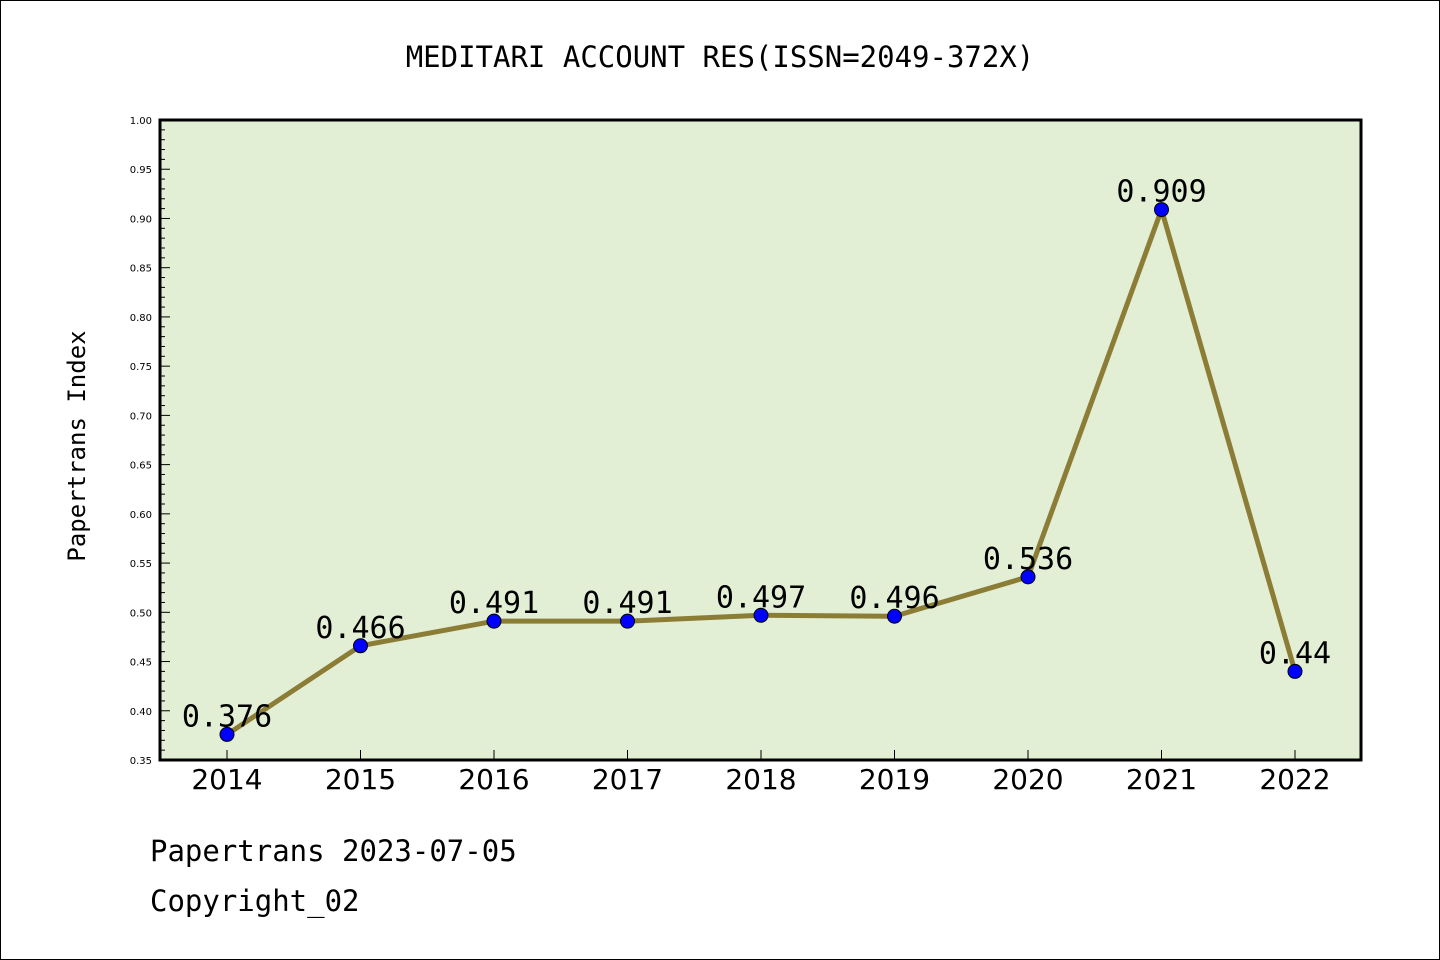  What do you see at coordinates (1295, 653) in the screenshot?
I see `data-label: 0.44` at bounding box center [1295, 653].